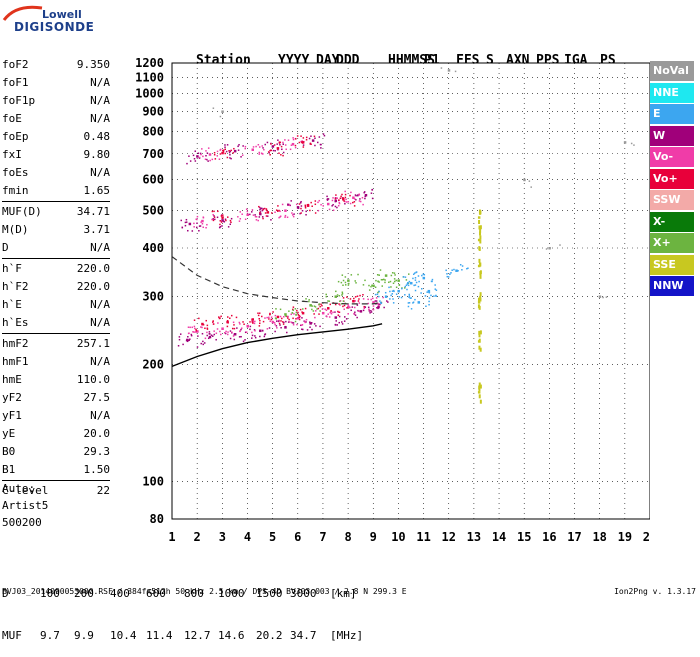  I want to click on legend: NoVal NNE E W Vo- Vo+ SSW X- X+ SSE NNW, so click(672, 179).